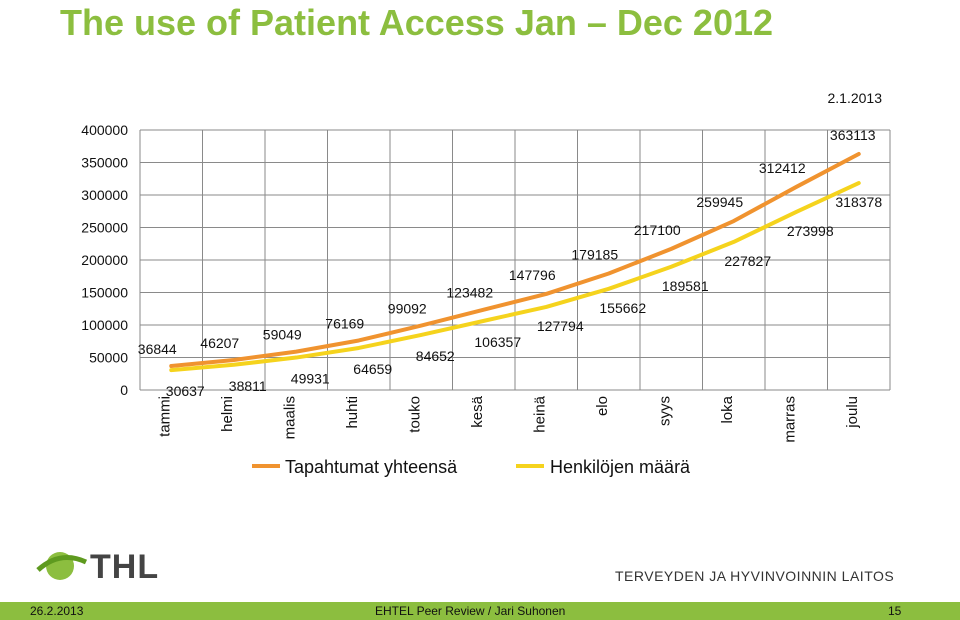 The height and width of the screenshot is (620, 960). What do you see at coordinates (248, 386) in the screenshot?
I see `data-label: 38811` at bounding box center [248, 386].